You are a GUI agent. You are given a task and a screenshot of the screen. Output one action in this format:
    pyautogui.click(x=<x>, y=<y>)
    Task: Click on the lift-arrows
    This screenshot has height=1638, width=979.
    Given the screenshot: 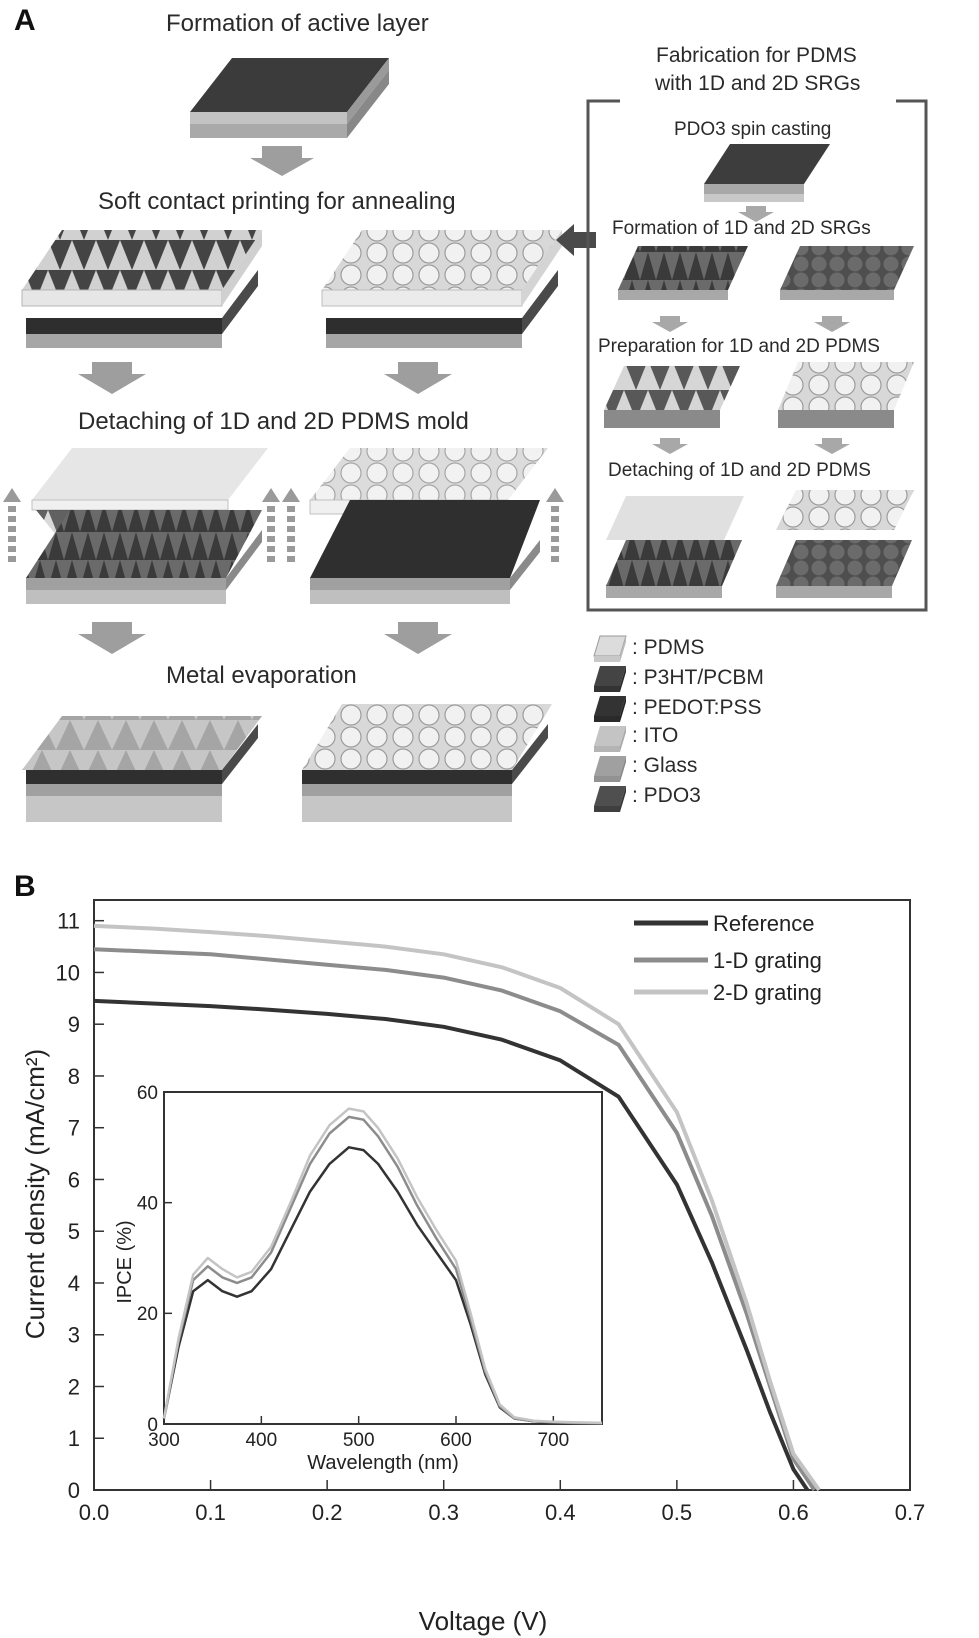 What is the action you would take?
    pyautogui.click(x=283, y=525)
    